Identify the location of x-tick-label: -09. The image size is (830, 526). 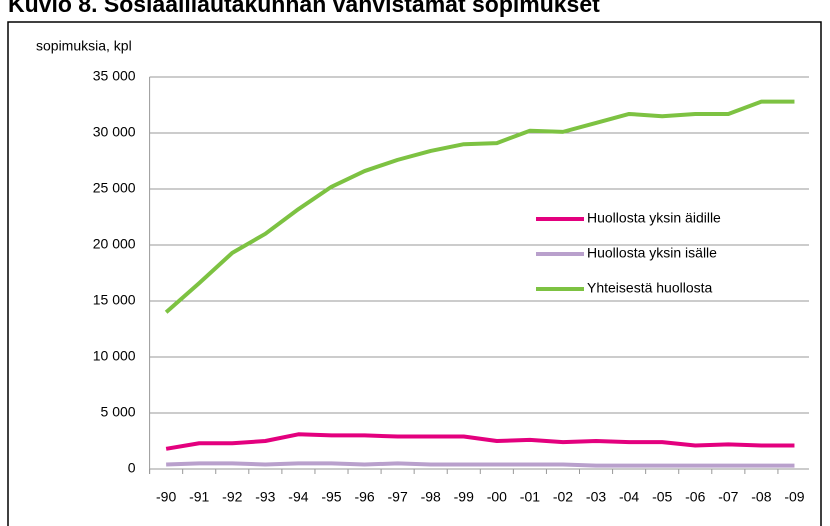
(794, 497).